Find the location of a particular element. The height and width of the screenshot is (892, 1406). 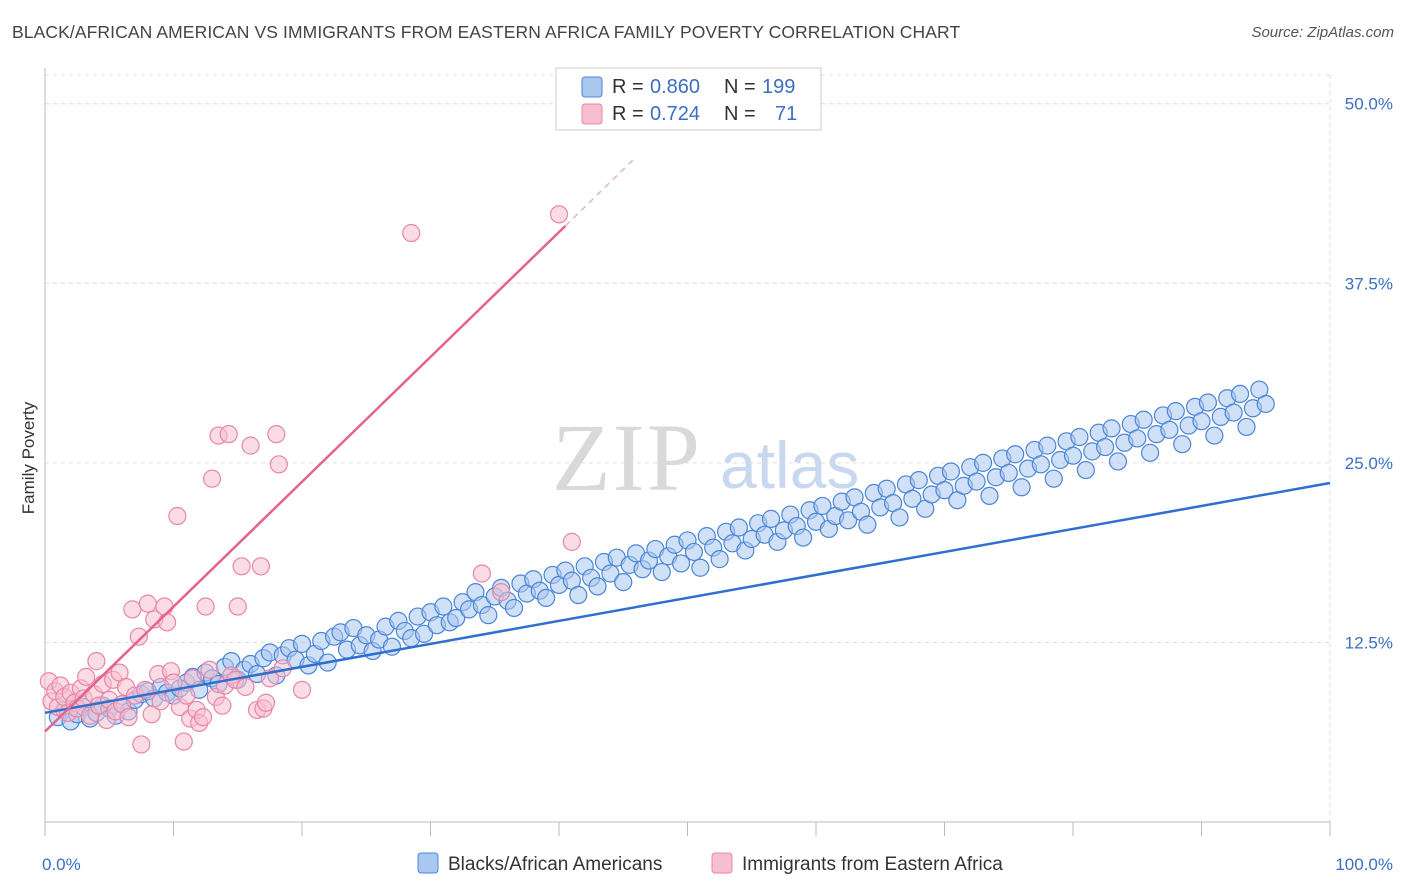

source-label: Source: ZipAtlas.com is located at coordinates (1322, 32).